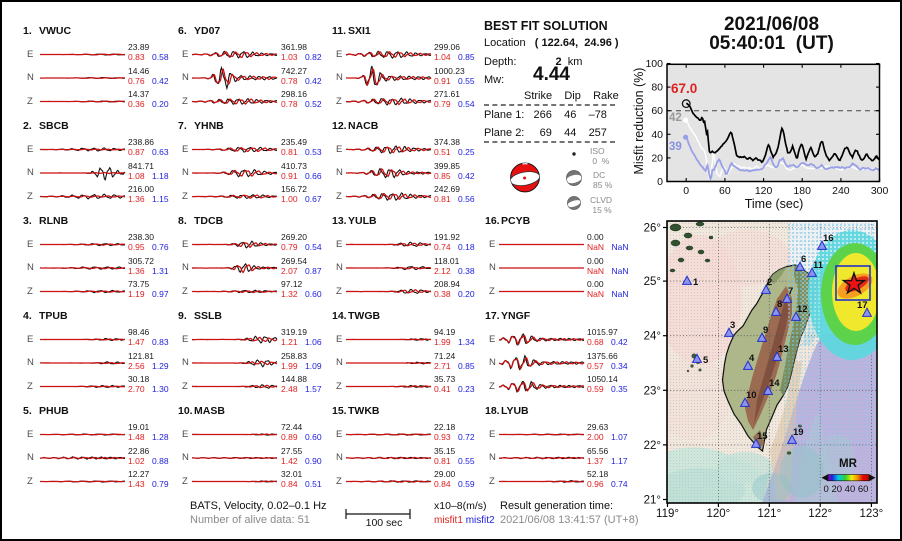 Image resolution: width=902 pixels, height=541 pixels. Describe the element at coordinates (732, 325) in the screenshot. I see `svg-text: 3` at that location.